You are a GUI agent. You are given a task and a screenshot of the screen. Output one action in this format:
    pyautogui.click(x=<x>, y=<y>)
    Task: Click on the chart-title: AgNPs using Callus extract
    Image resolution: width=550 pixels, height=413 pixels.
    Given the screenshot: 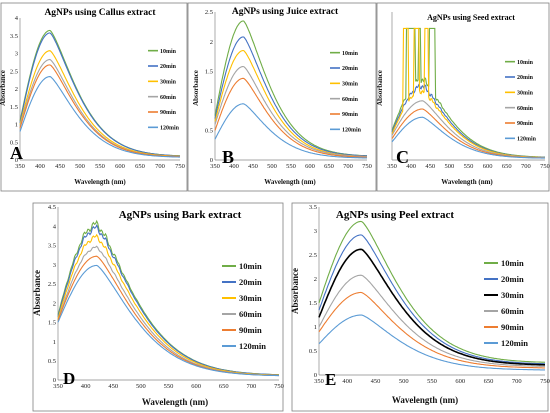 What is the action you would take?
    pyautogui.click(x=100, y=13)
    